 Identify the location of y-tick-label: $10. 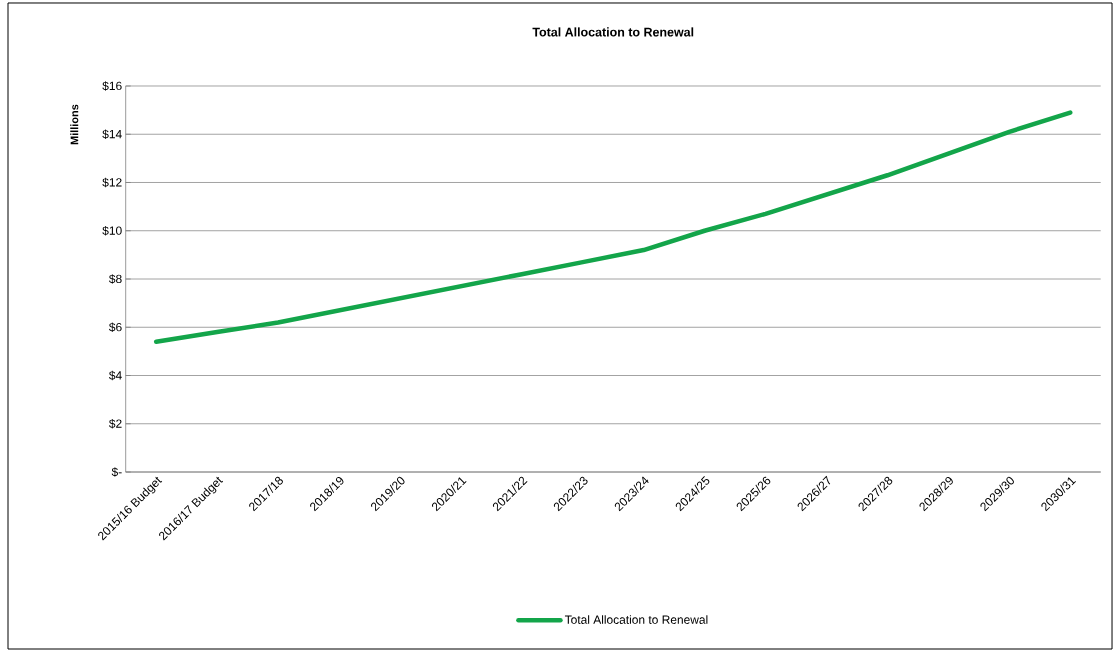
(112, 230).